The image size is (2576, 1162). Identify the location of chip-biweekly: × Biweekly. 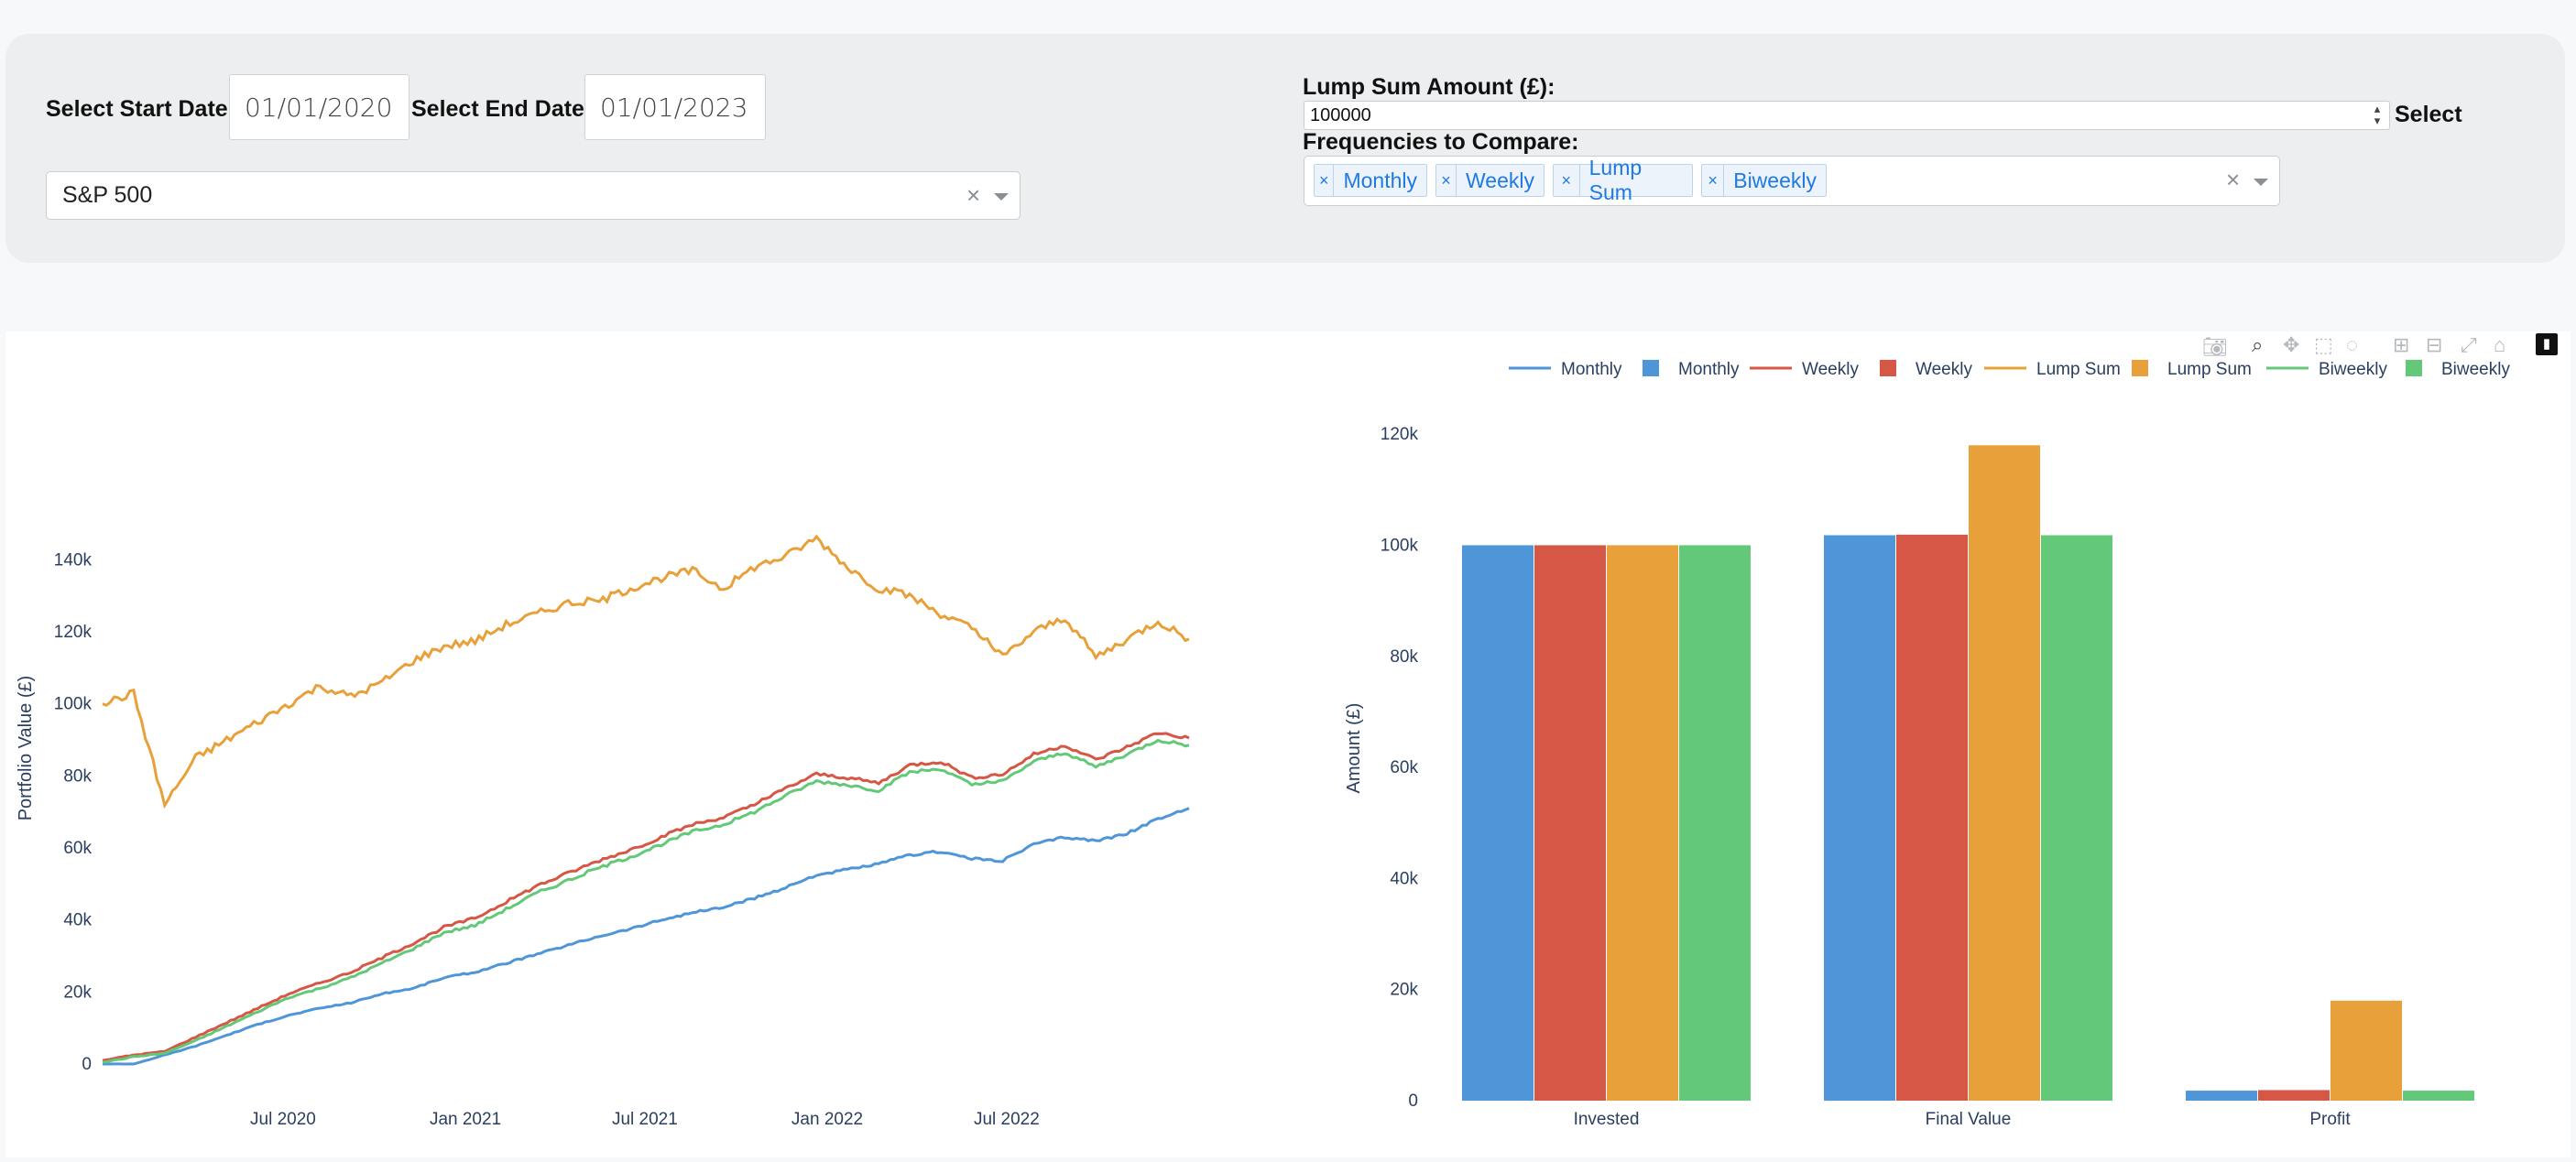
(1764, 181).